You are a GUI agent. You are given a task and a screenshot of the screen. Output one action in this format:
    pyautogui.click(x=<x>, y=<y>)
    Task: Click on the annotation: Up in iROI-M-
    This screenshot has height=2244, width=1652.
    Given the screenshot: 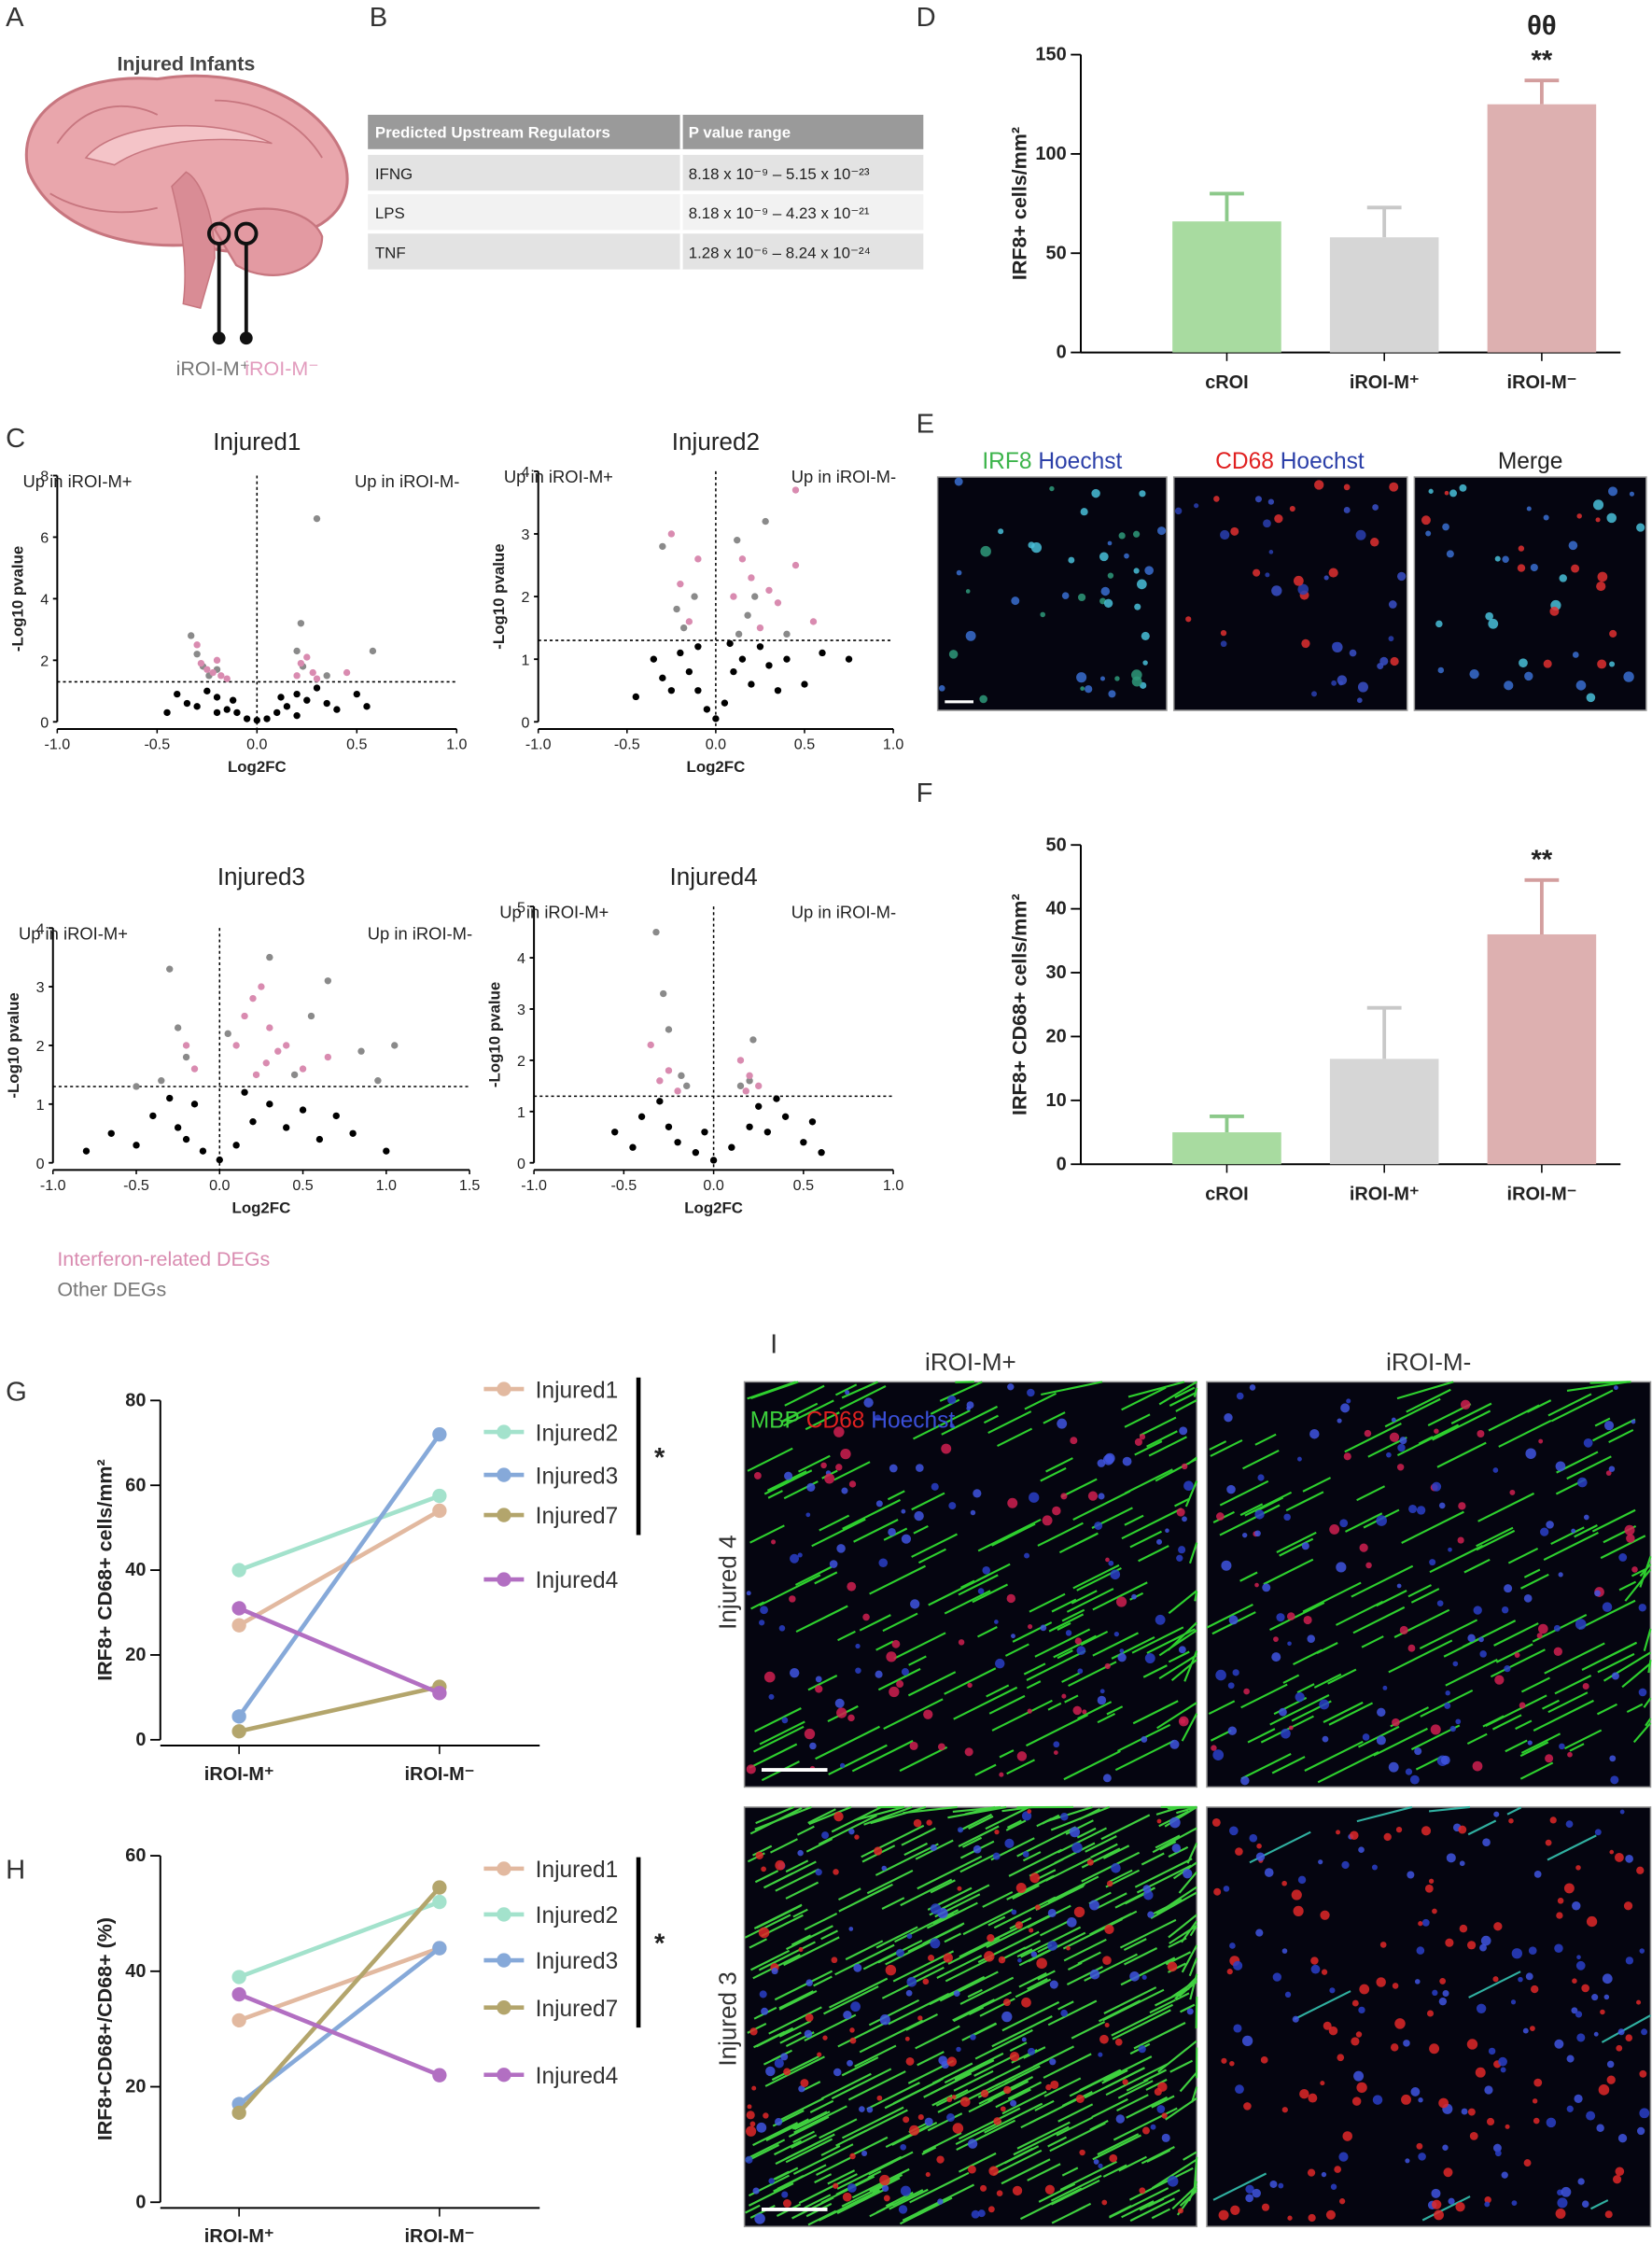 What is the action you would take?
    pyautogui.click(x=843, y=911)
    